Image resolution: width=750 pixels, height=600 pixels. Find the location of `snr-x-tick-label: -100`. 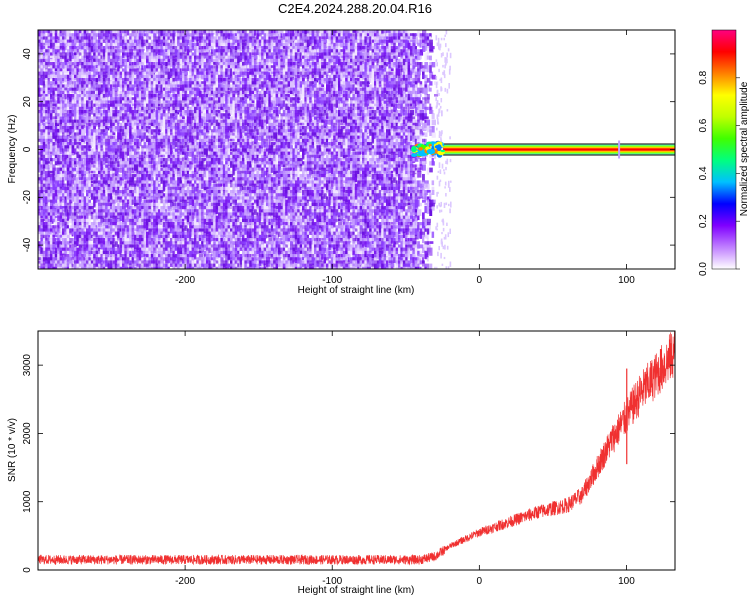

snr-x-tick-label: -100 is located at coordinates (332, 581).